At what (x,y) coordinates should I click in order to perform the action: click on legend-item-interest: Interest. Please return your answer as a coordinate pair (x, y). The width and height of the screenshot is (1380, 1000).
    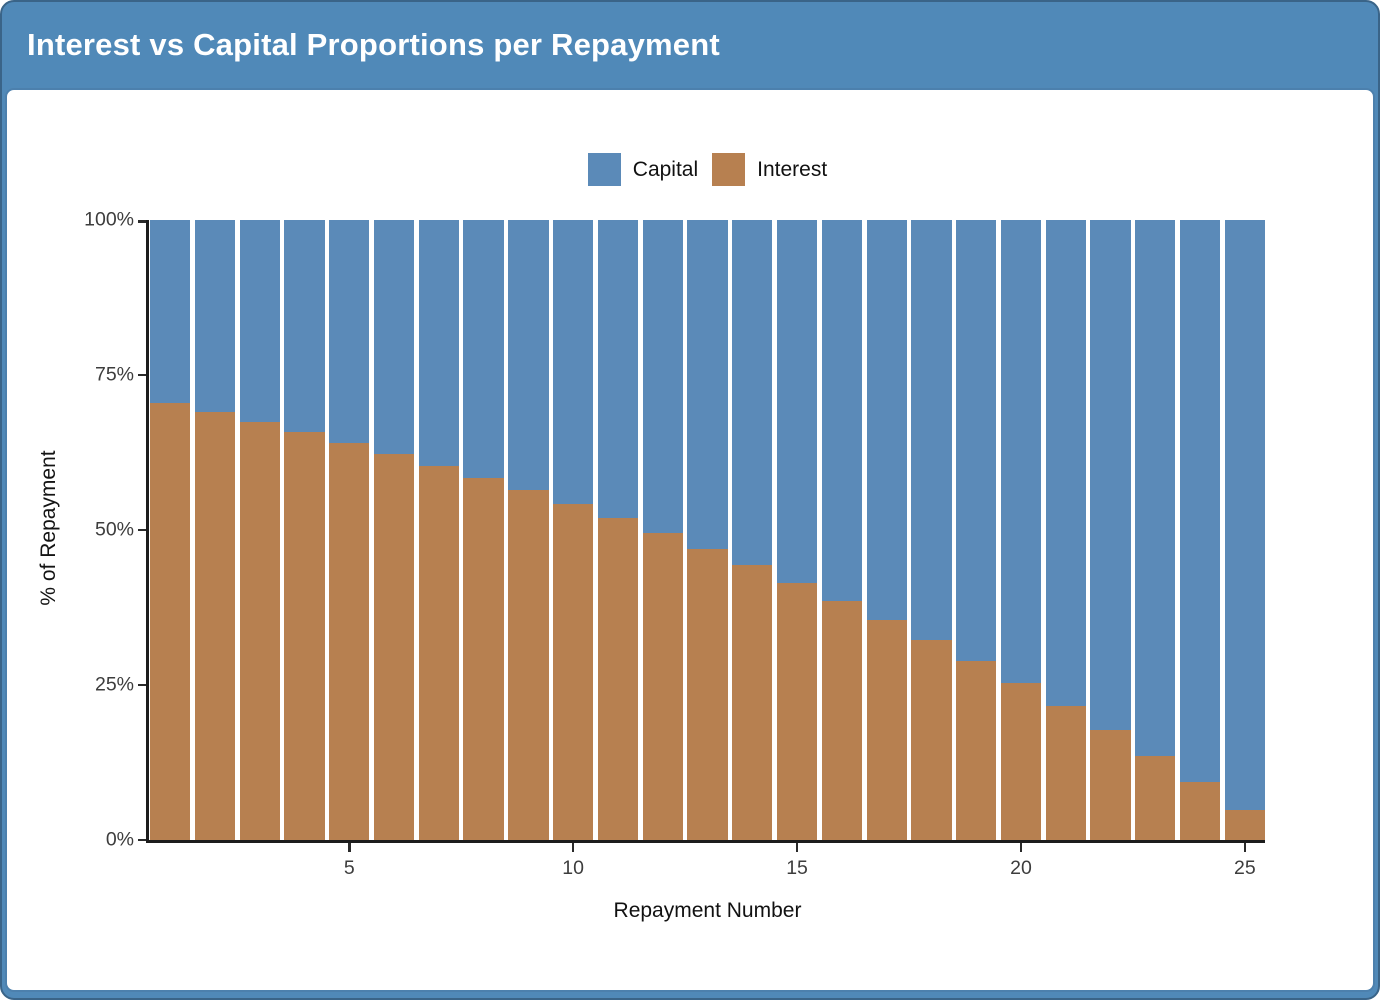
    Looking at the image, I should click on (769, 169).